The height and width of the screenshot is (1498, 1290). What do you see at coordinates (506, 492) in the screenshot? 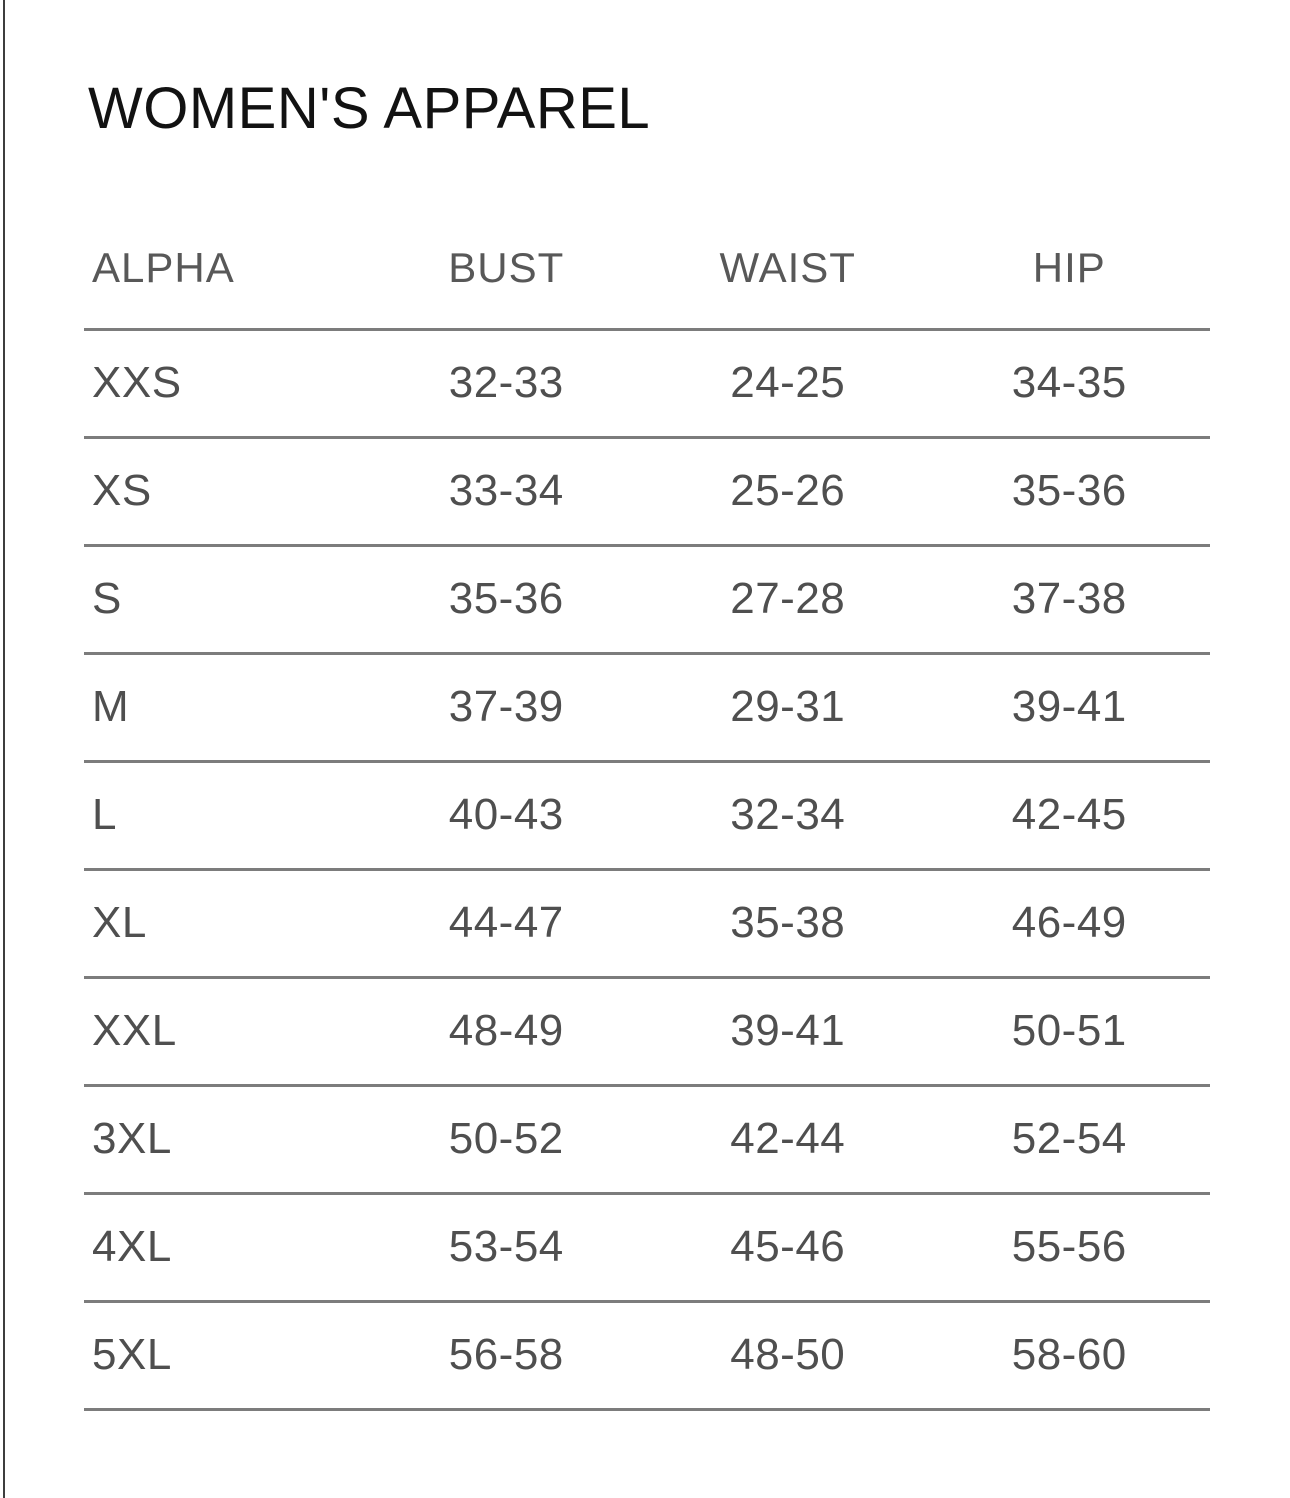
I see `bust-value: 33-34` at bounding box center [506, 492].